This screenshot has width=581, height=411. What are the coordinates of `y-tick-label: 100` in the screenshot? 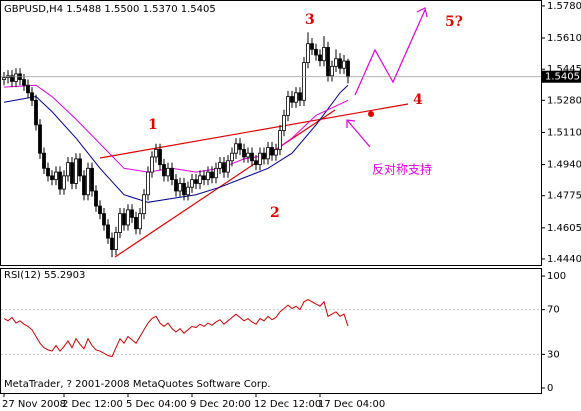 It's located at (556, 276).